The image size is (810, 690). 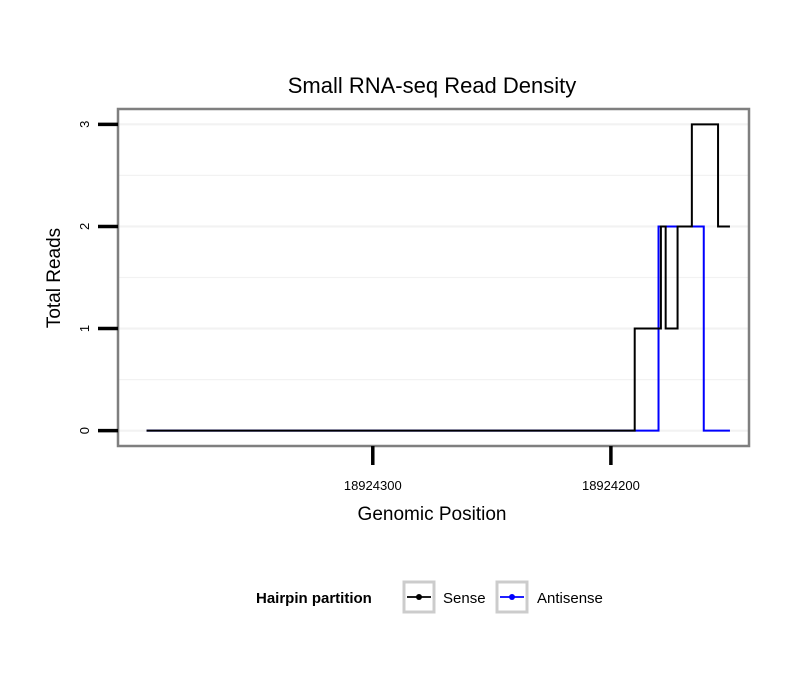 I want to click on chart-title: Small RNA-seq Read Density, so click(x=432, y=85).